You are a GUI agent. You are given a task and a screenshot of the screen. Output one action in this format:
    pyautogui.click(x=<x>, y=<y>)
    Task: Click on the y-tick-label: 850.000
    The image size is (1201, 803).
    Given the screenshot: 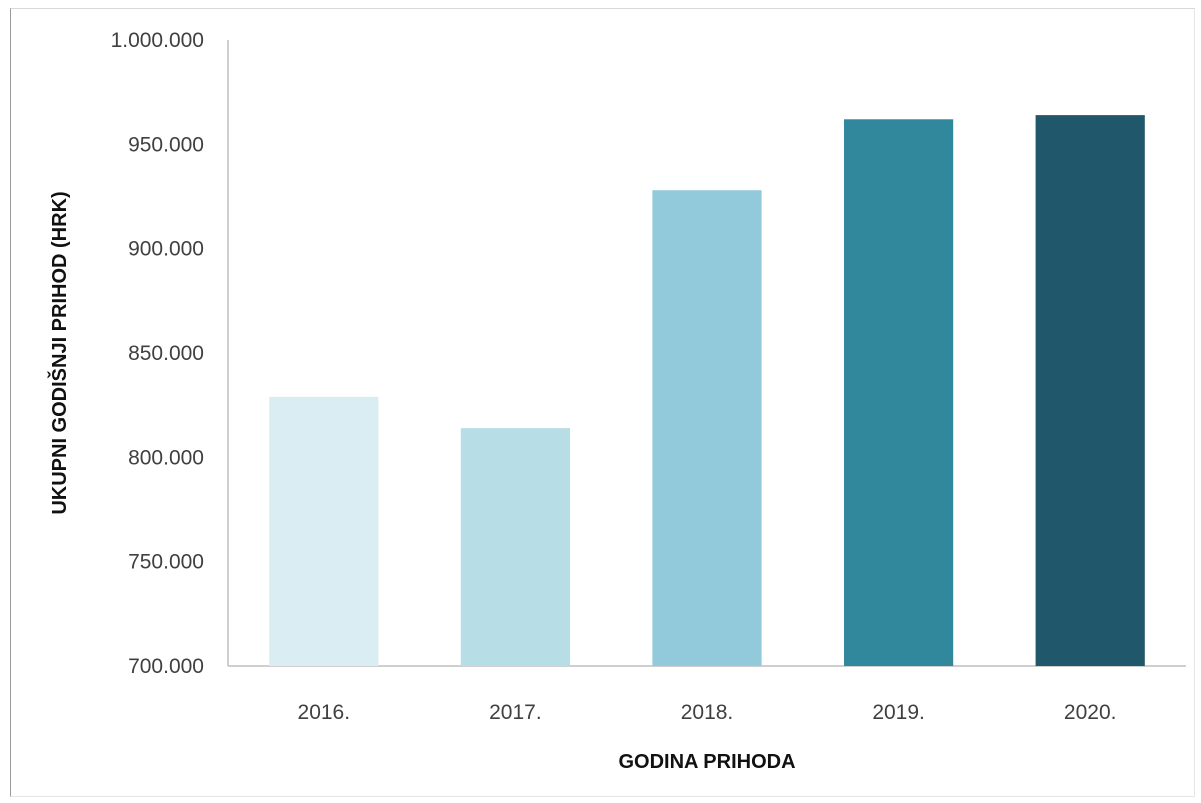 What is the action you would take?
    pyautogui.click(x=166, y=353)
    